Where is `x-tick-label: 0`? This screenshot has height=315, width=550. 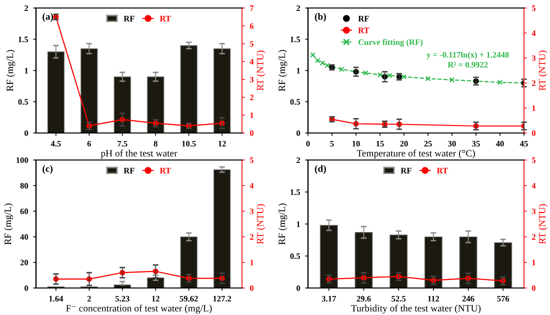
x-tick-label: 0 is located at coordinates (308, 143).